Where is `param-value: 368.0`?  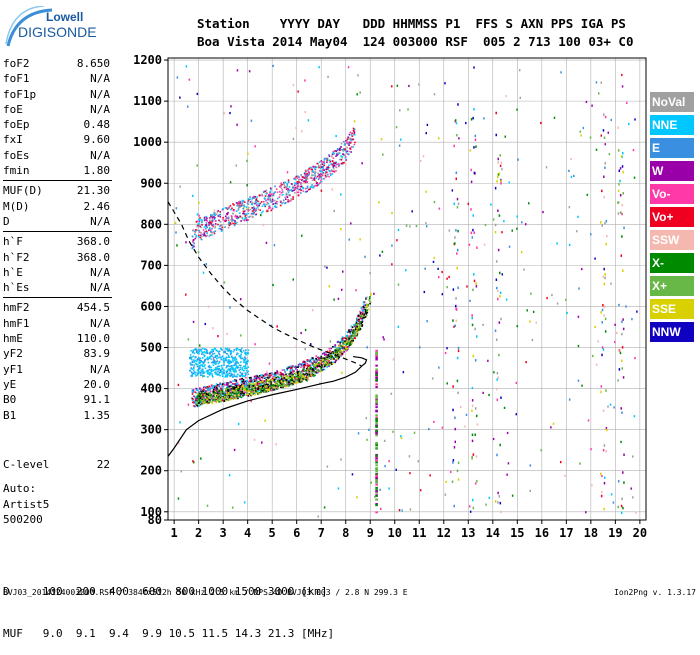
param-value: 368.0 is located at coordinates (93, 257).